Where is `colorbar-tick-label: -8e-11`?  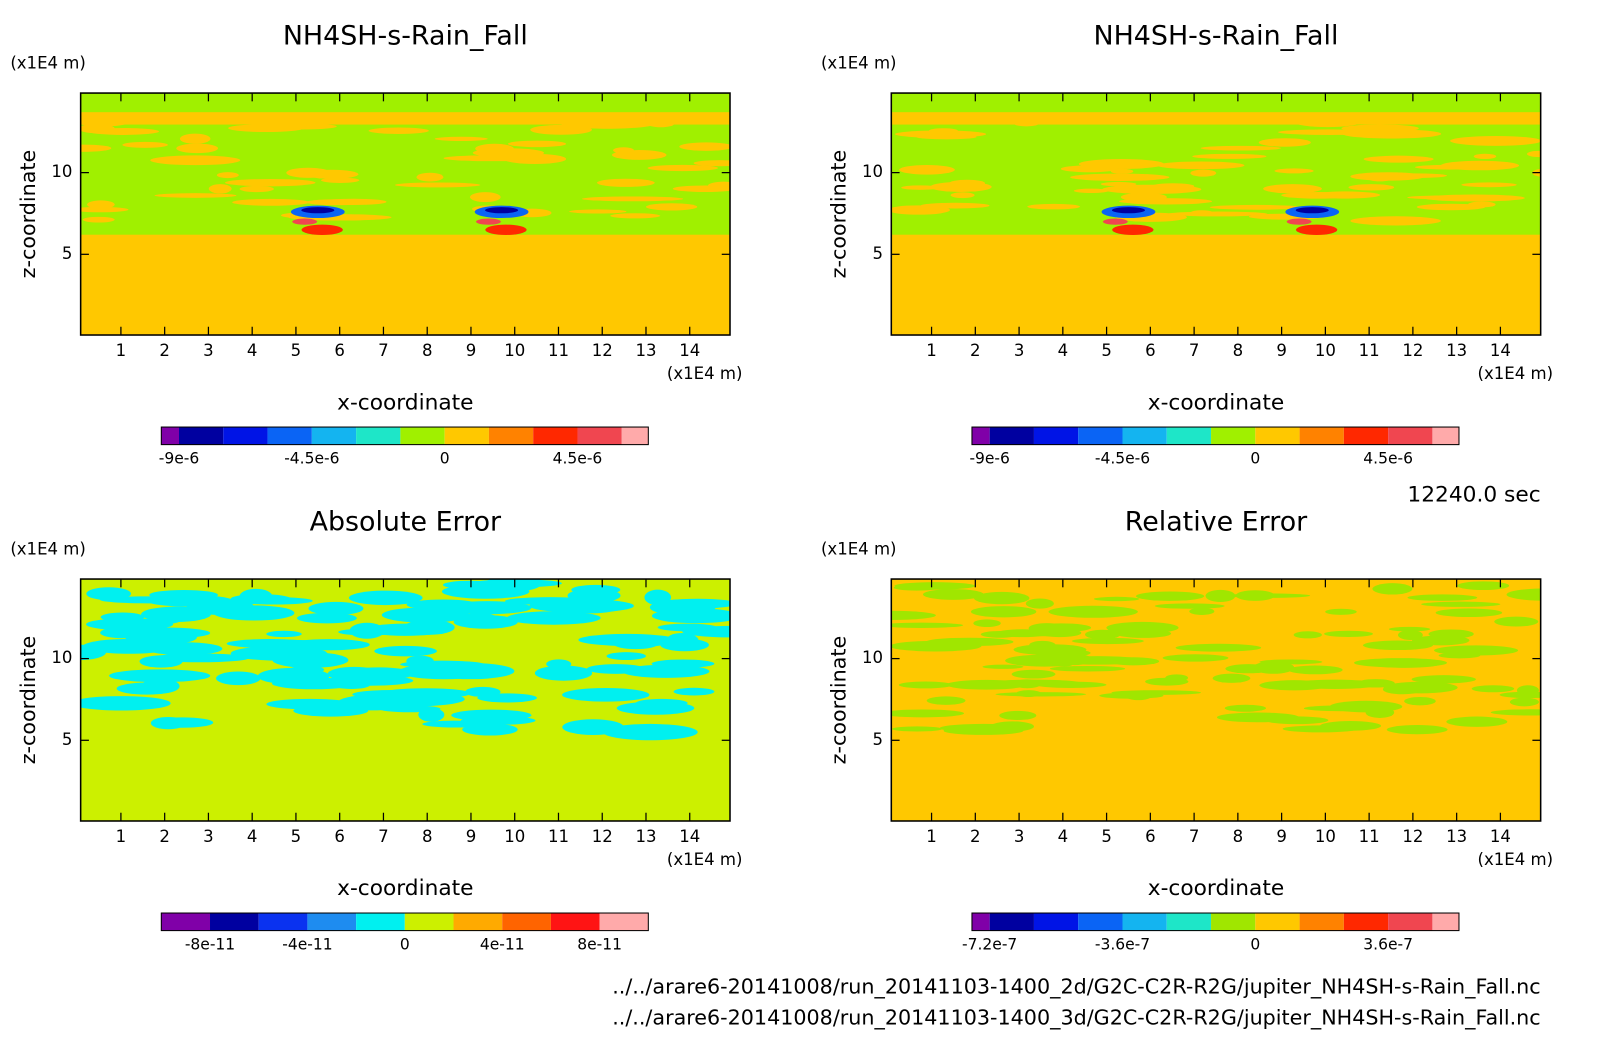 colorbar-tick-label: -8e-11 is located at coordinates (210, 945).